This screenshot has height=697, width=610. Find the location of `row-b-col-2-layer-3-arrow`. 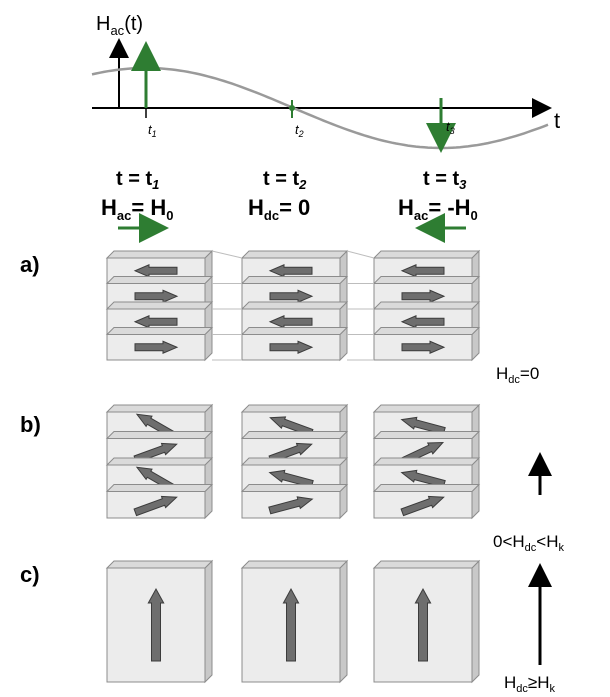

row-b-col-2-layer-3-arrow is located at coordinates (291, 478).